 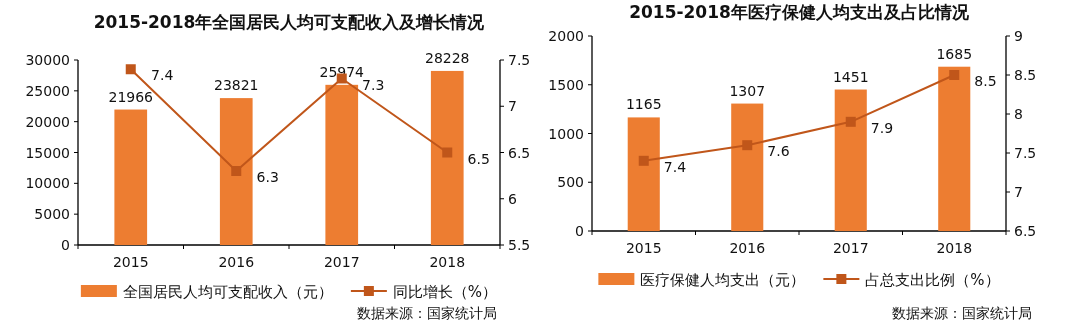 I want to click on data-label: 23821, so click(x=236, y=85).